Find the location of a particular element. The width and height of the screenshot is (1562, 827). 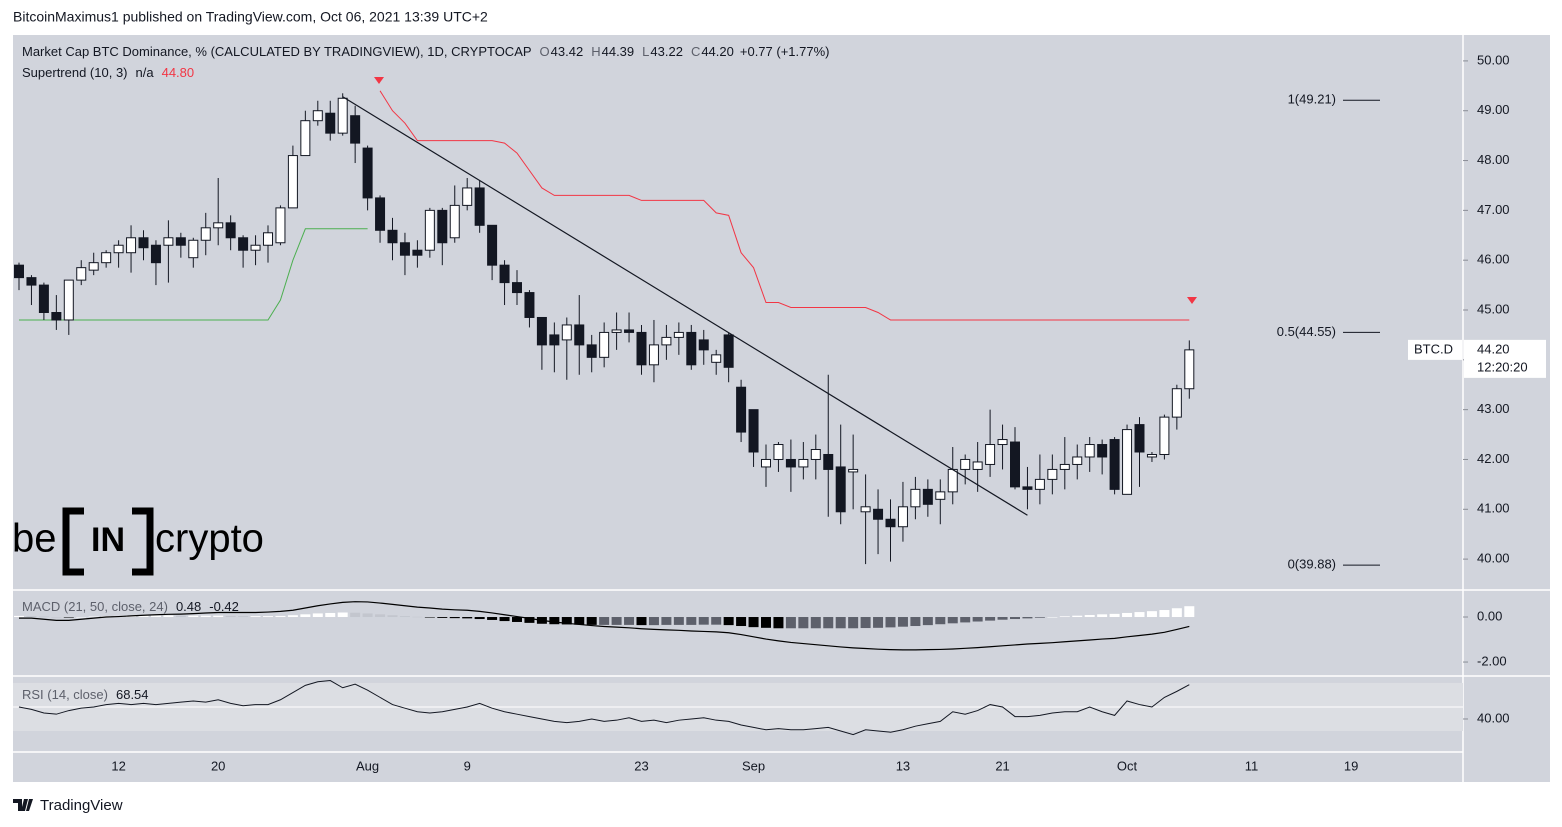

legend-value: 44.39 is located at coordinates (618, 51).